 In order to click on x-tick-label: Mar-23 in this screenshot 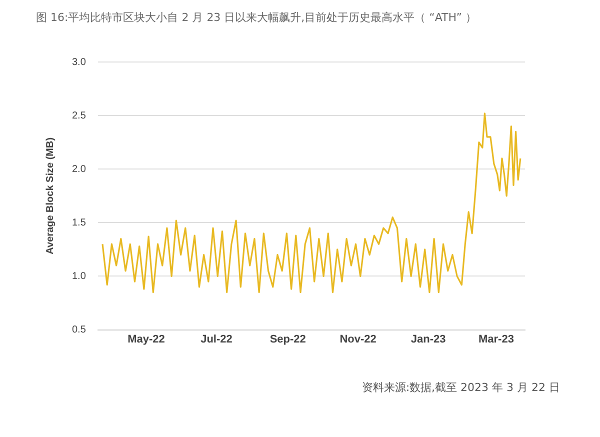, I will do `click(496, 339)`.